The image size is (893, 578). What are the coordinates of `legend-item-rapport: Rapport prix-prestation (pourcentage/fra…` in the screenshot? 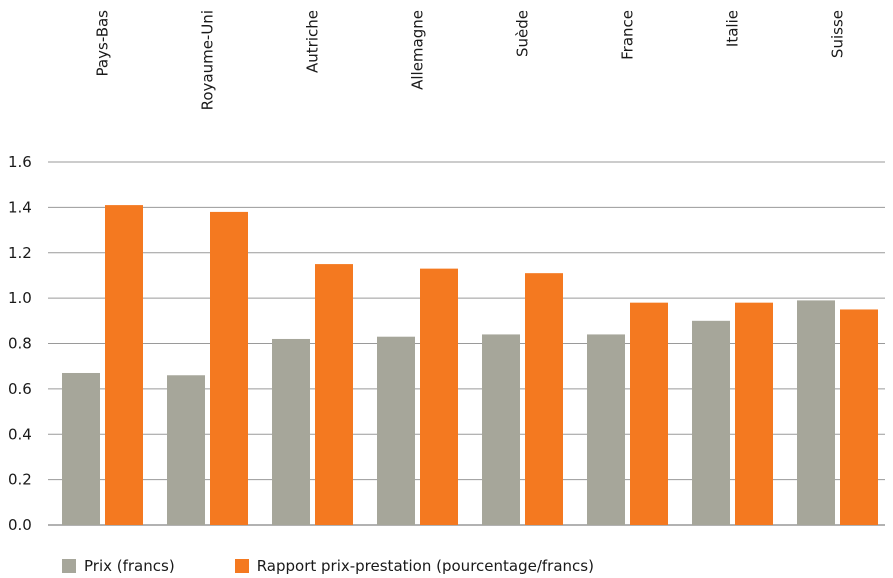 It's located at (414, 566).